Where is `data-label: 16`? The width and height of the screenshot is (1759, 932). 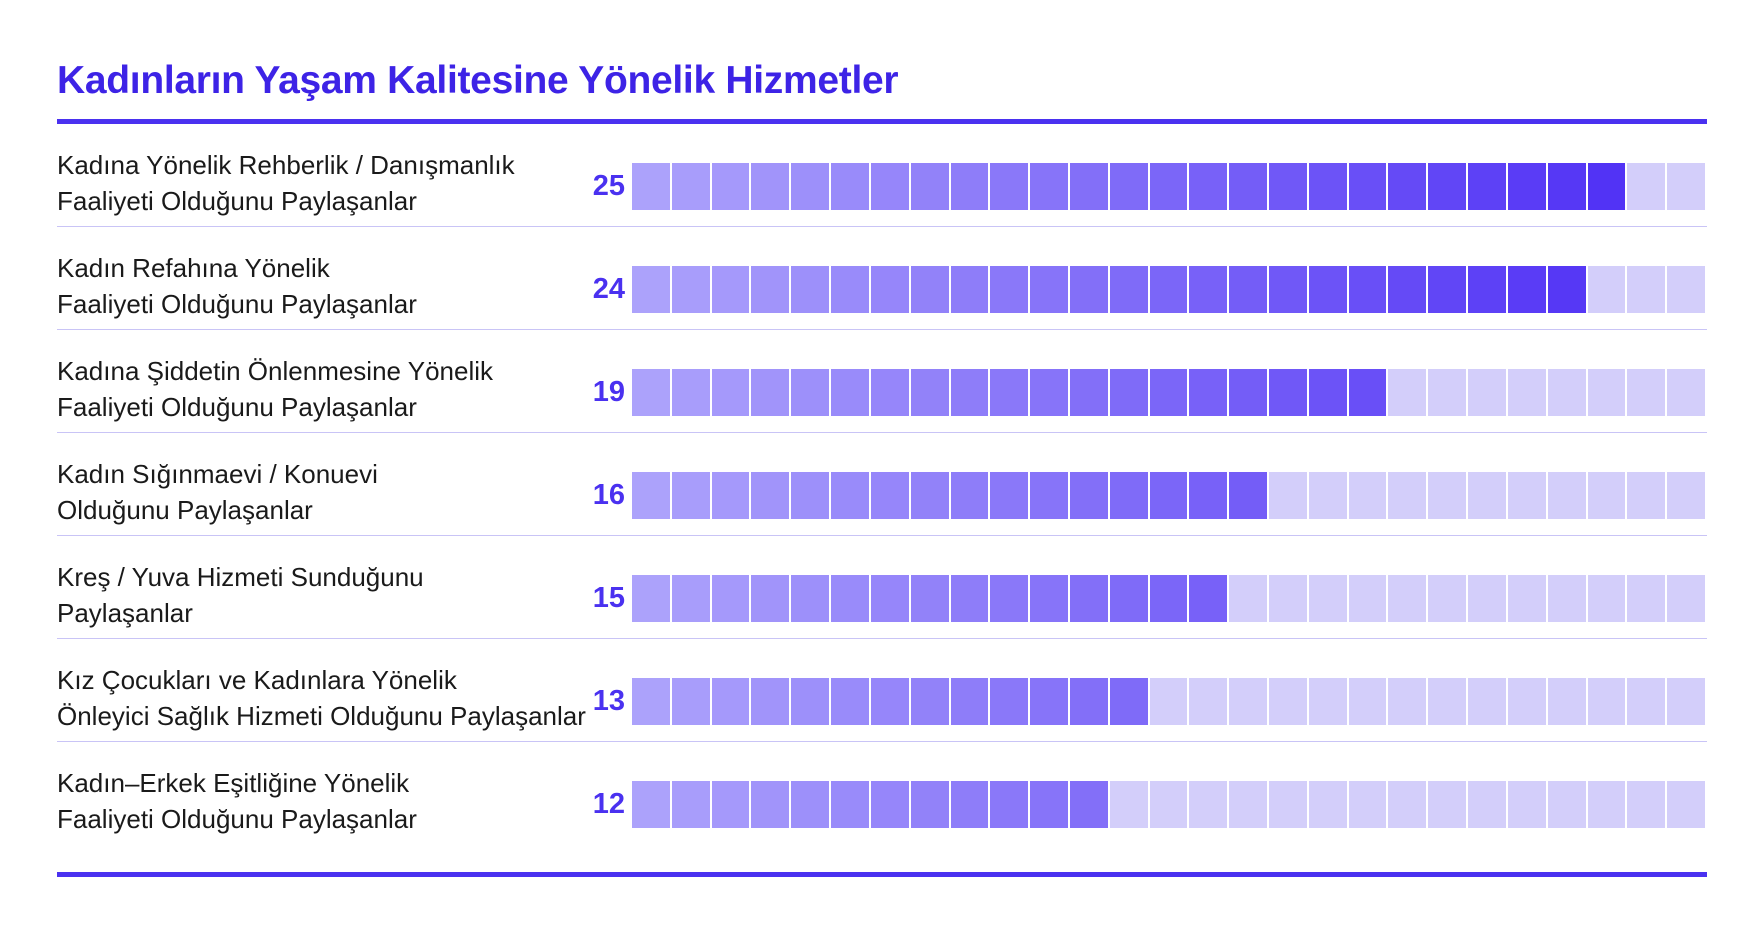 data-label: 16 is located at coordinates (608, 495).